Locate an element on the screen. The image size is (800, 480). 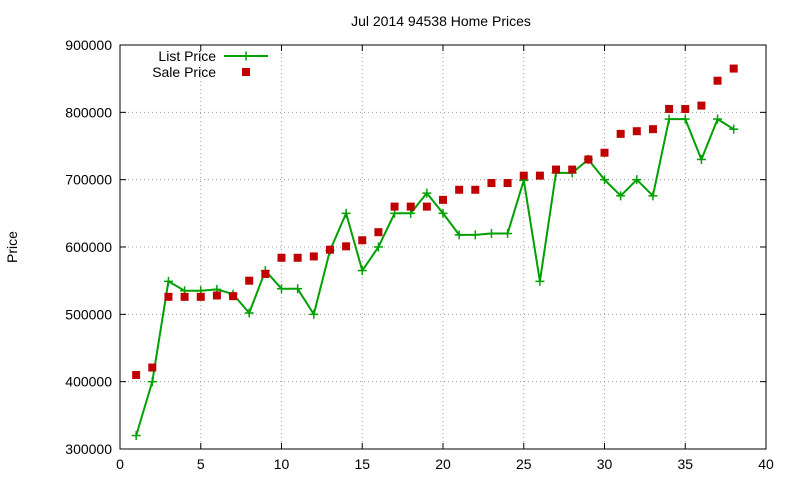
x-tick-label: 10 is located at coordinates (282, 464).